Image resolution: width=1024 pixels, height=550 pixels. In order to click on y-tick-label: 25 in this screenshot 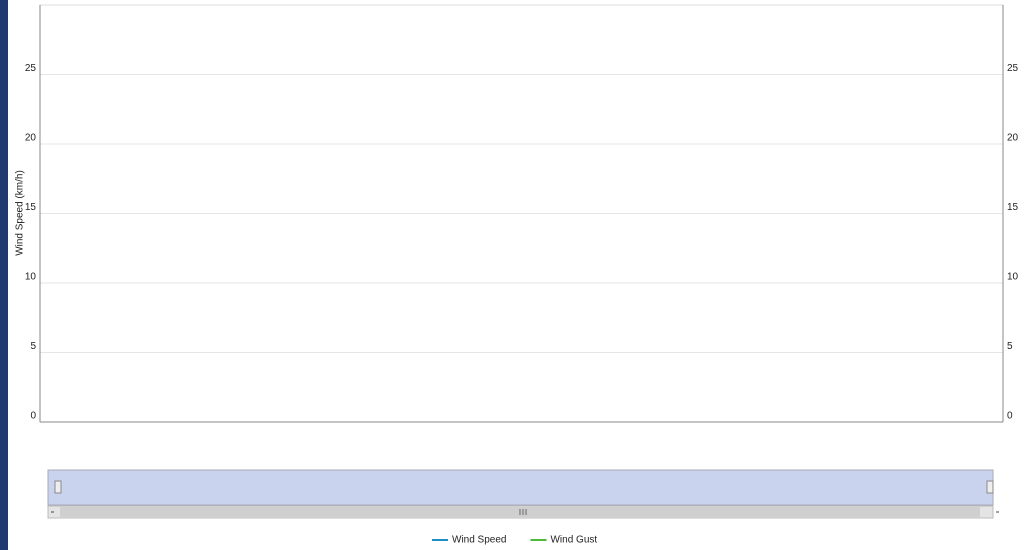, I will do `click(31, 68)`.